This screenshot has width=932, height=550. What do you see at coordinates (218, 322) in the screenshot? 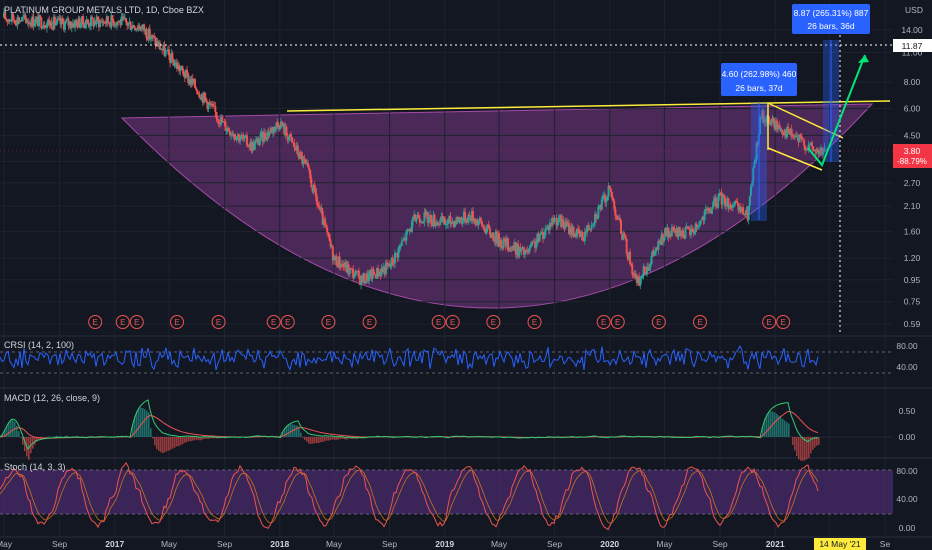
I see `earnings-marker` at bounding box center [218, 322].